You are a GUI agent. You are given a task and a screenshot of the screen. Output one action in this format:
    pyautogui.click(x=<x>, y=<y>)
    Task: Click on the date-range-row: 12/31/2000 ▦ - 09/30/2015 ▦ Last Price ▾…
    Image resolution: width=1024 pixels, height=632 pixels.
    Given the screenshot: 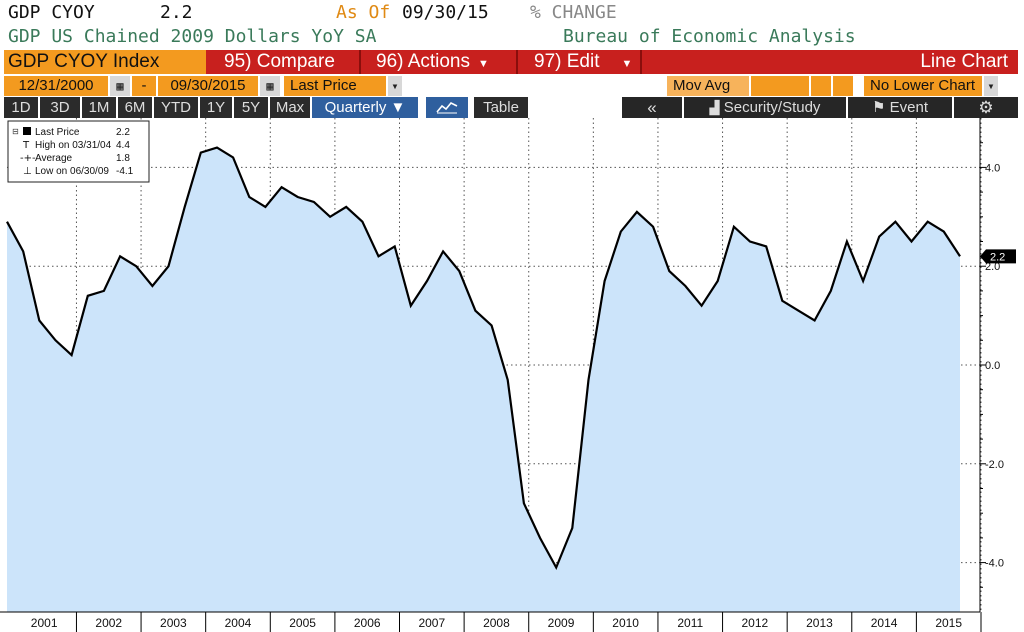 What is the action you would take?
    pyautogui.click(x=511, y=86)
    